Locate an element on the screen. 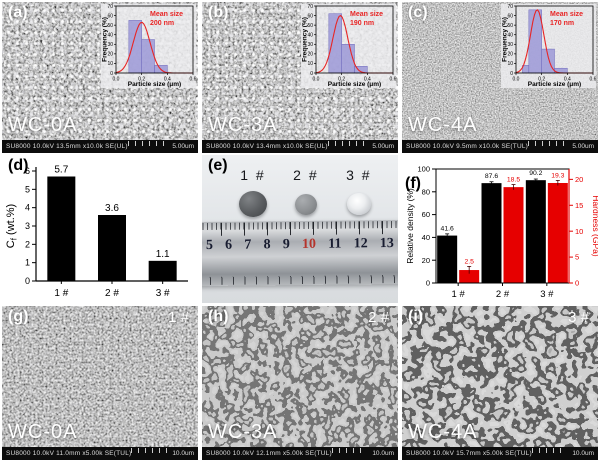 Image resolution: width=600 pixels, height=462 pixels. ruler-bottom-ticks is located at coordinates (300, 280).